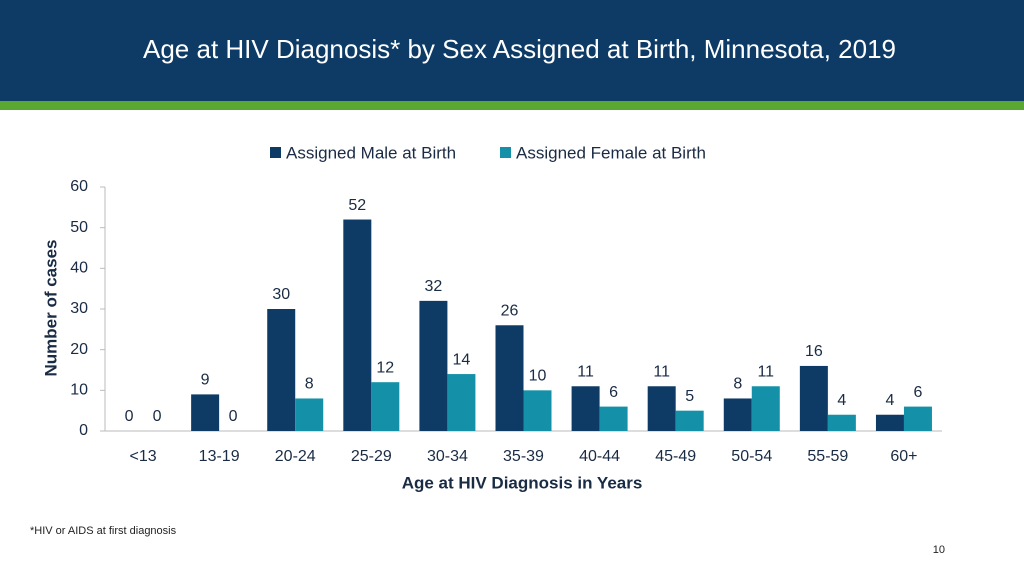 The height and width of the screenshot is (576, 1024). I want to click on data-label: 32, so click(434, 286).